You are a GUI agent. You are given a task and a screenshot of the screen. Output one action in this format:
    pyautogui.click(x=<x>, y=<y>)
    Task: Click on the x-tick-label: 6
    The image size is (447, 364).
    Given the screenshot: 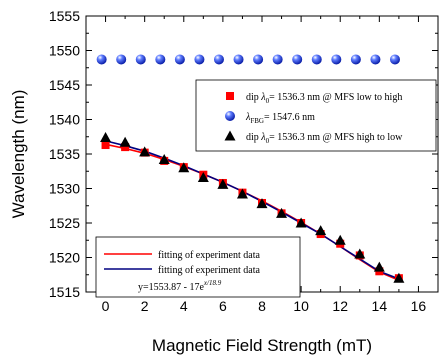 What is the action you would take?
    pyautogui.click(x=223, y=306)
    